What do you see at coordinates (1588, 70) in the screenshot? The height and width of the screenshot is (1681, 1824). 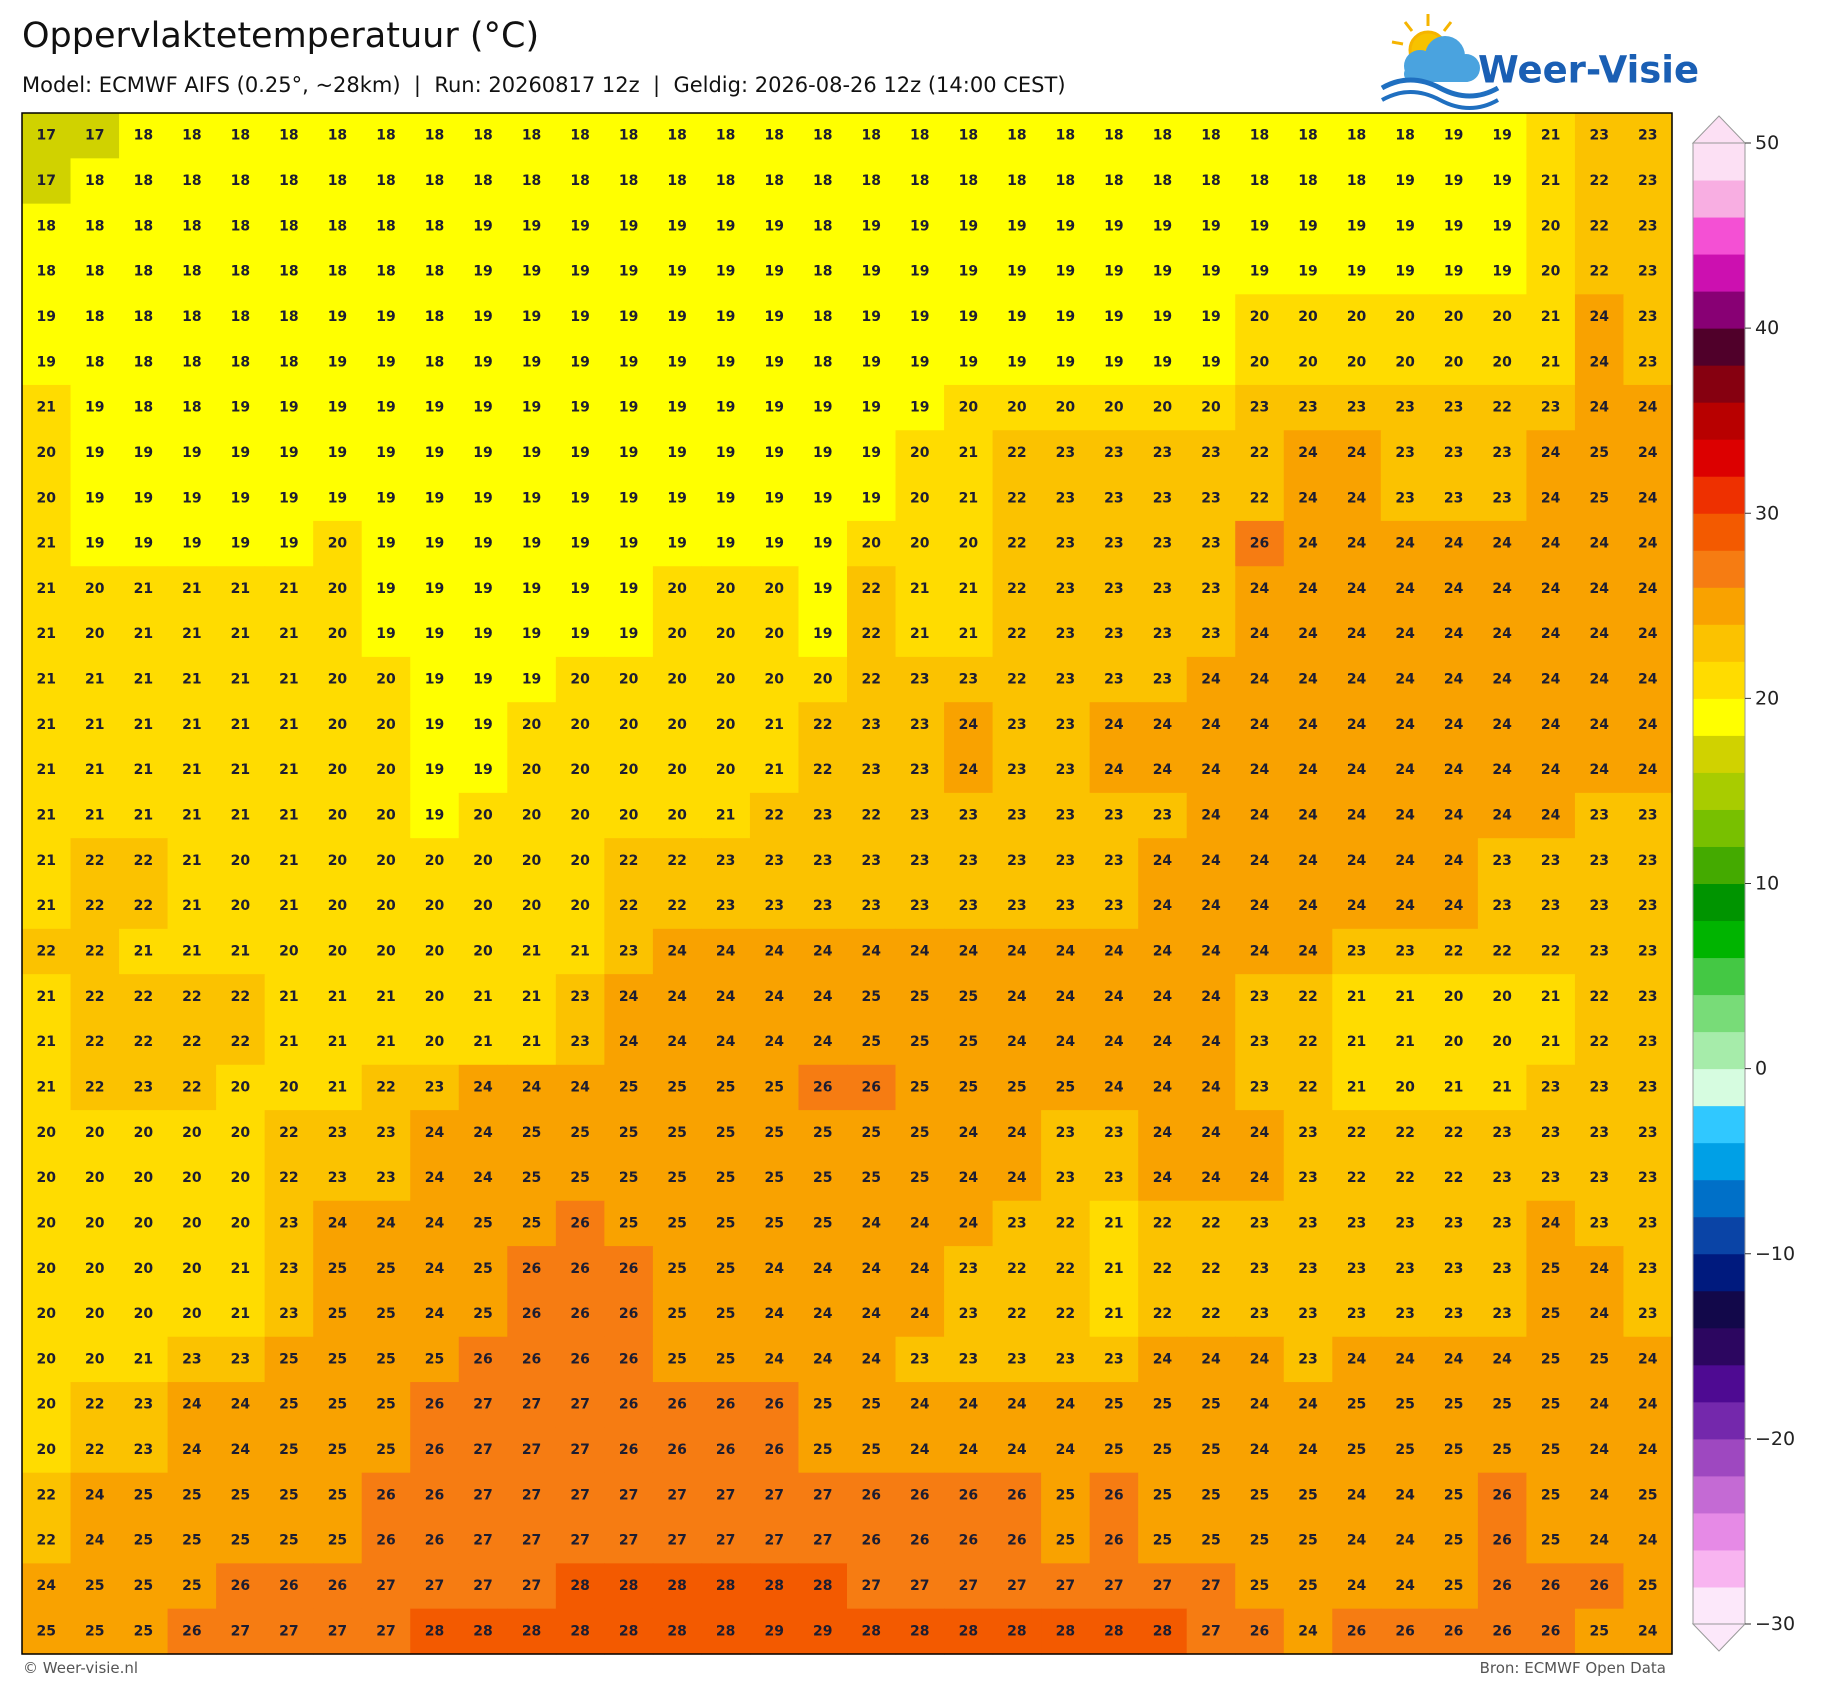 I see `logo-text: Weer-Visie` at bounding box center [1588, 70].